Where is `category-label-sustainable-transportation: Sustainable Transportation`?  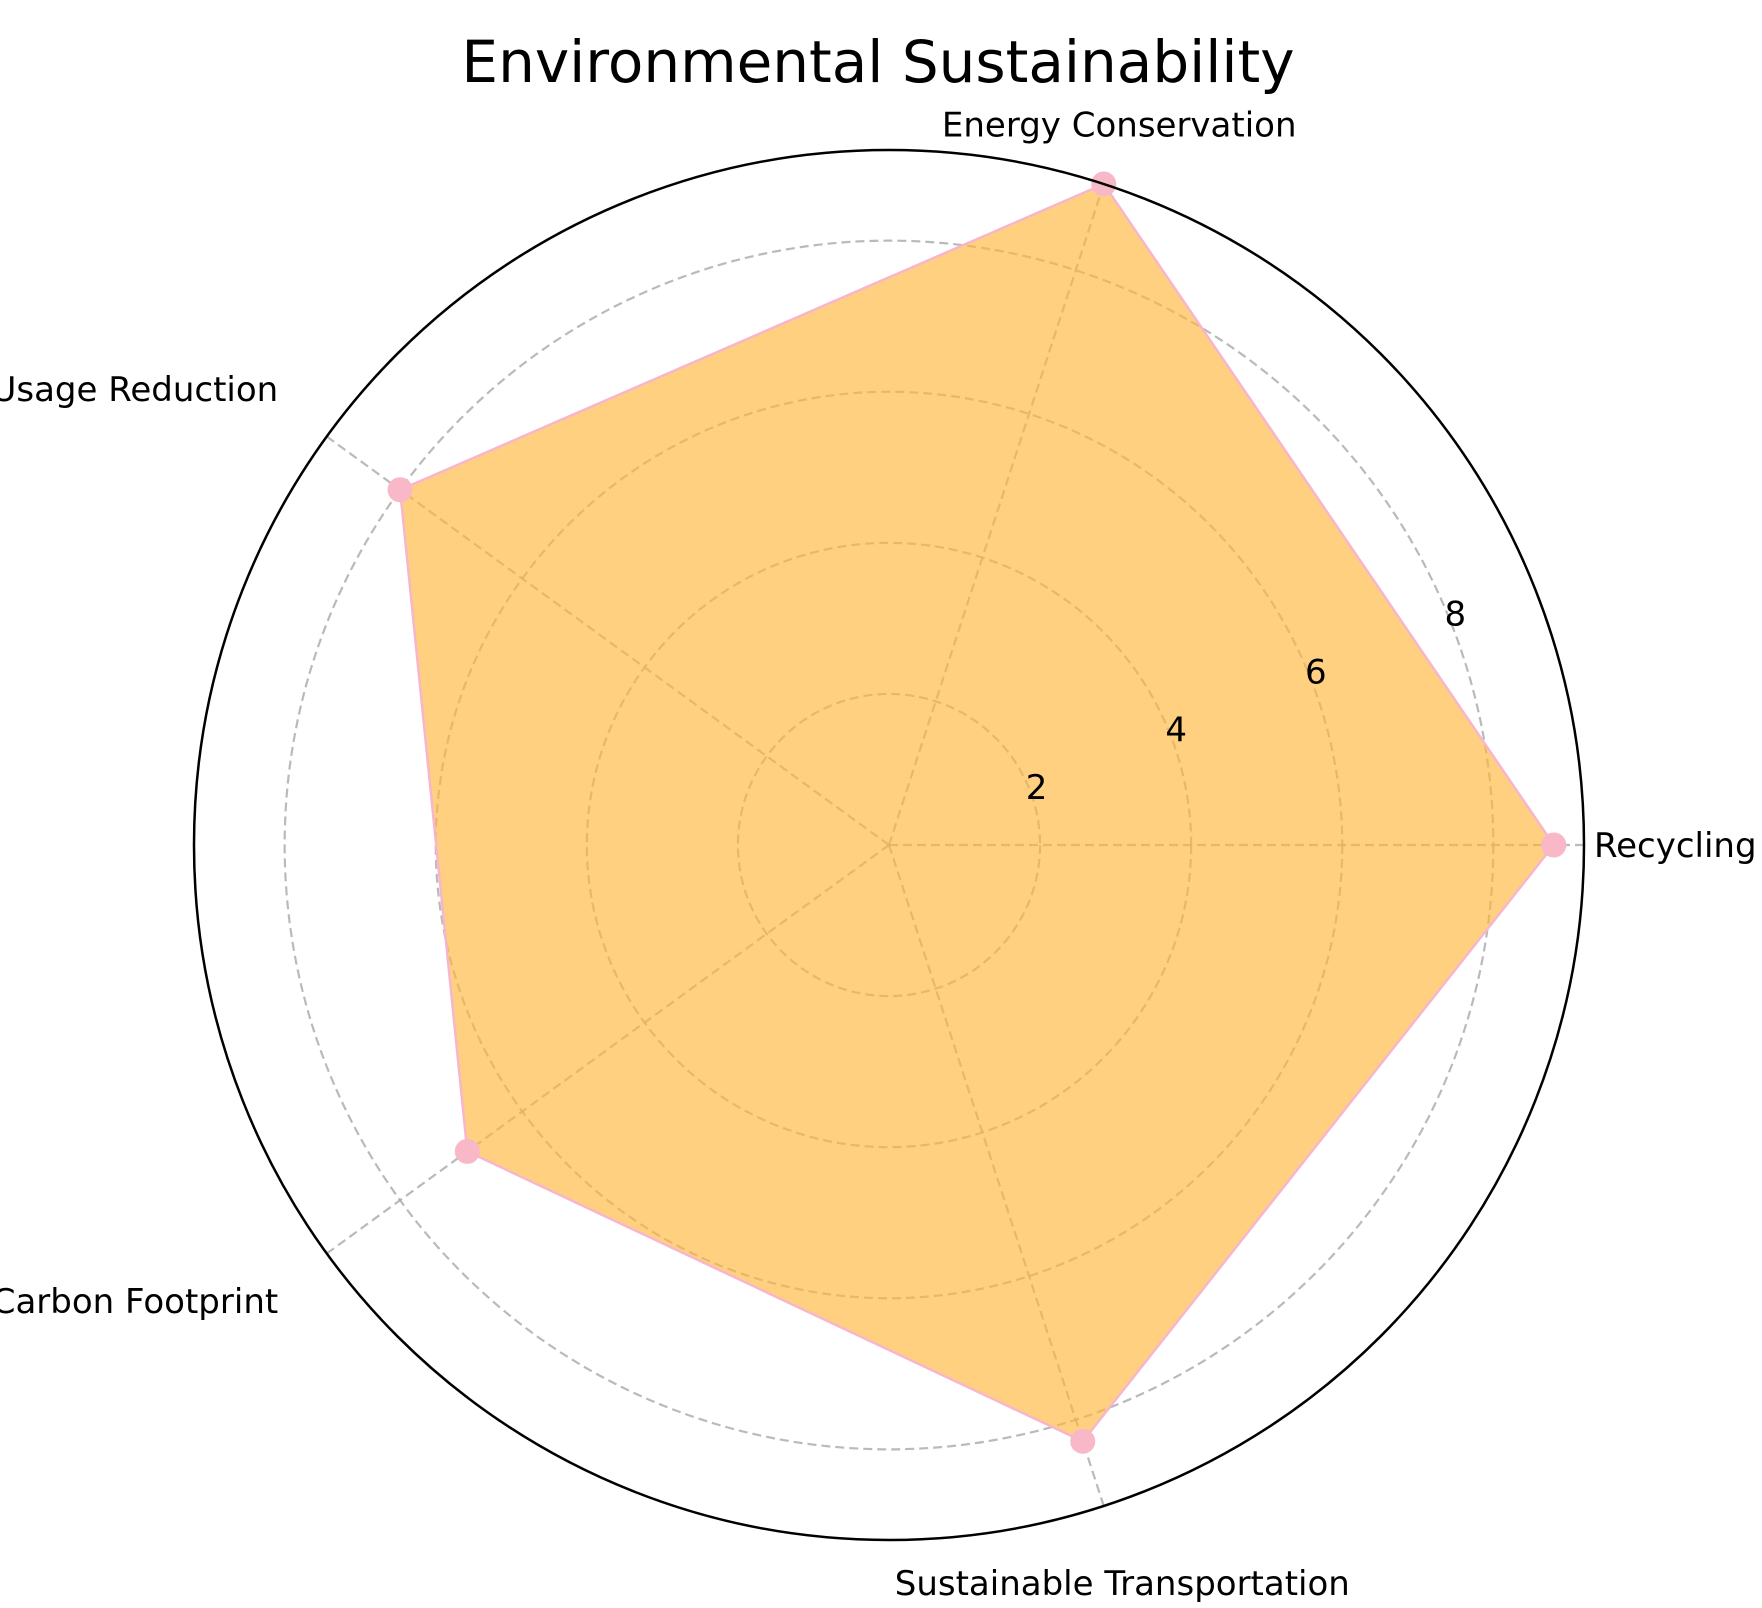
category-label-sustainable-transportation: Sustainable Transportation is located at coordinates (1122, 1584).